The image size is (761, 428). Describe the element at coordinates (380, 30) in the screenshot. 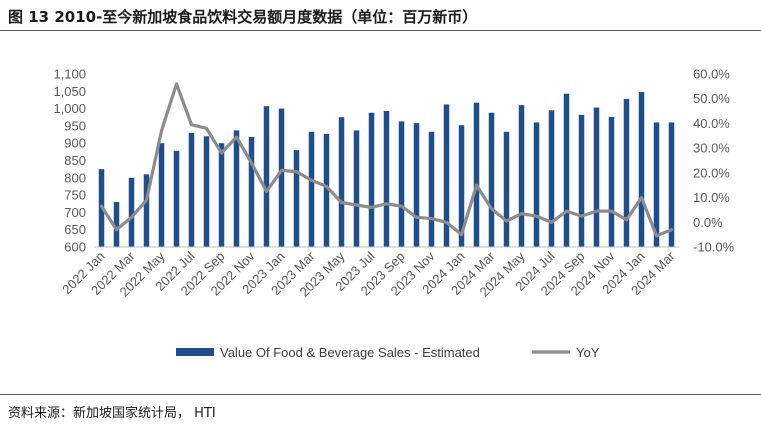

I see `top-divider` at that location.